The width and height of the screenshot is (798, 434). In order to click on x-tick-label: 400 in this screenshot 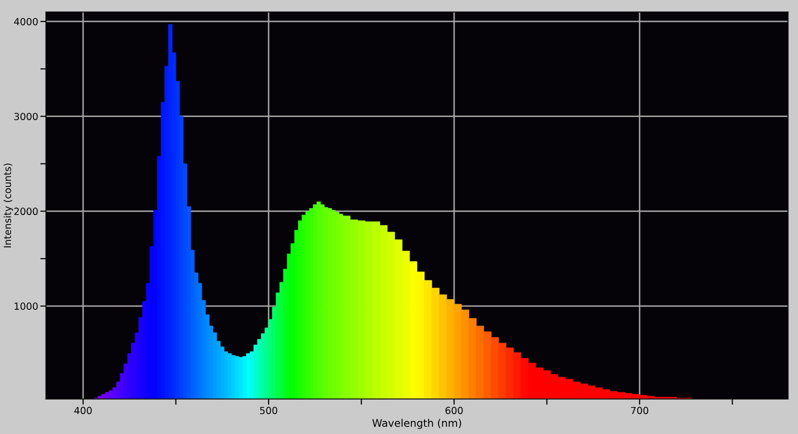, I will do `click(83, 410)`.